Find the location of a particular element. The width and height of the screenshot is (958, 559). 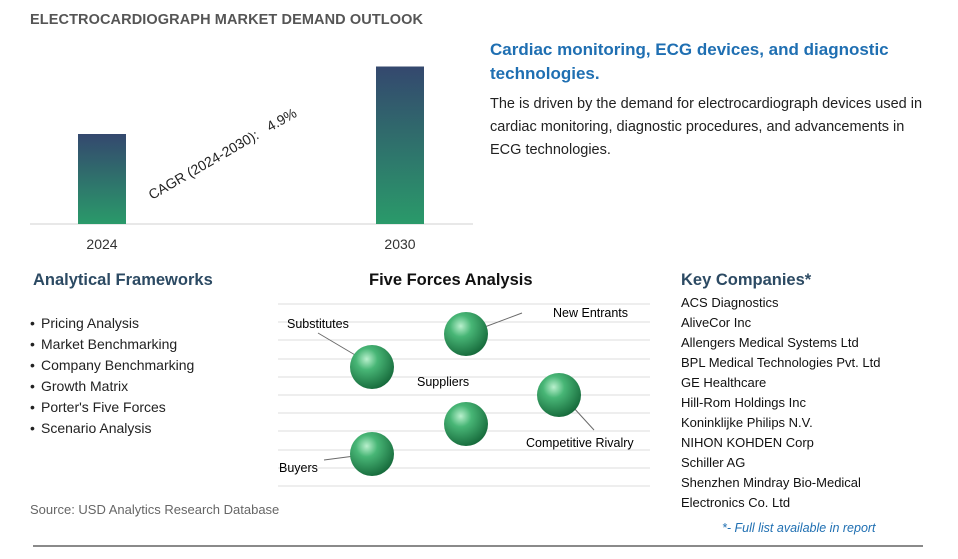

bar-2030 is located at coordinates (400, 145).